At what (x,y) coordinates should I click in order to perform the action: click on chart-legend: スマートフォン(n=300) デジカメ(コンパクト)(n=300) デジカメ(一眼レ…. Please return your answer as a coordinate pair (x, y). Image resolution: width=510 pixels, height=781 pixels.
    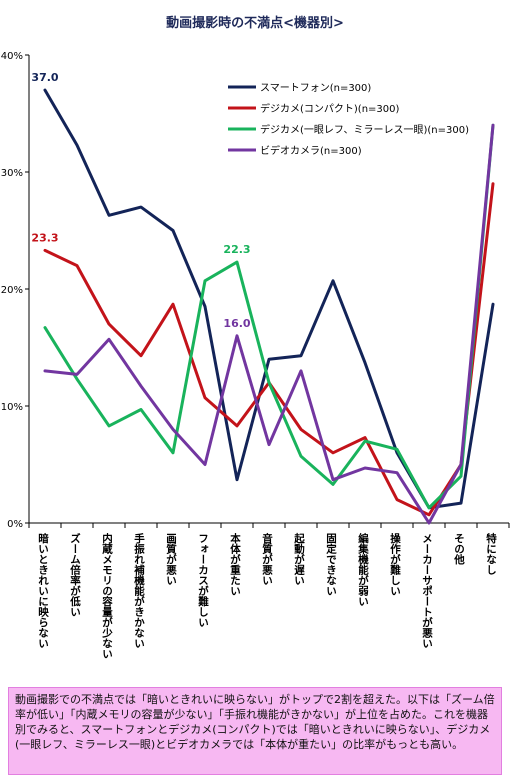
    Looking at the image, I should click on (348, 120).